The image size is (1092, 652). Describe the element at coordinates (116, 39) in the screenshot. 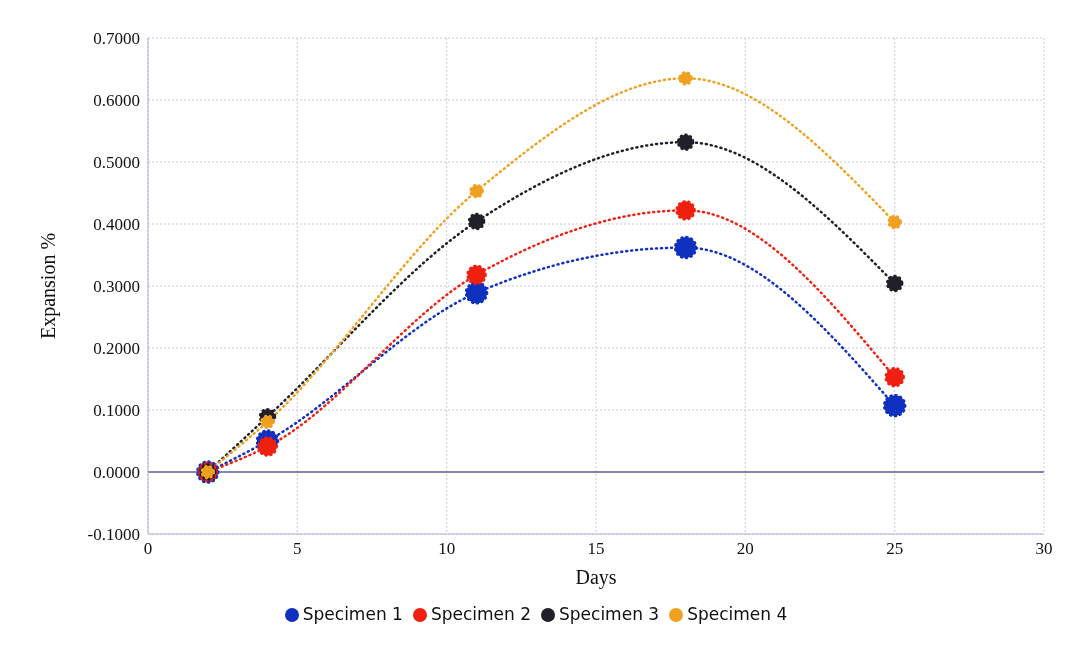

I see `y-tick-label: 0.7000` at that location.